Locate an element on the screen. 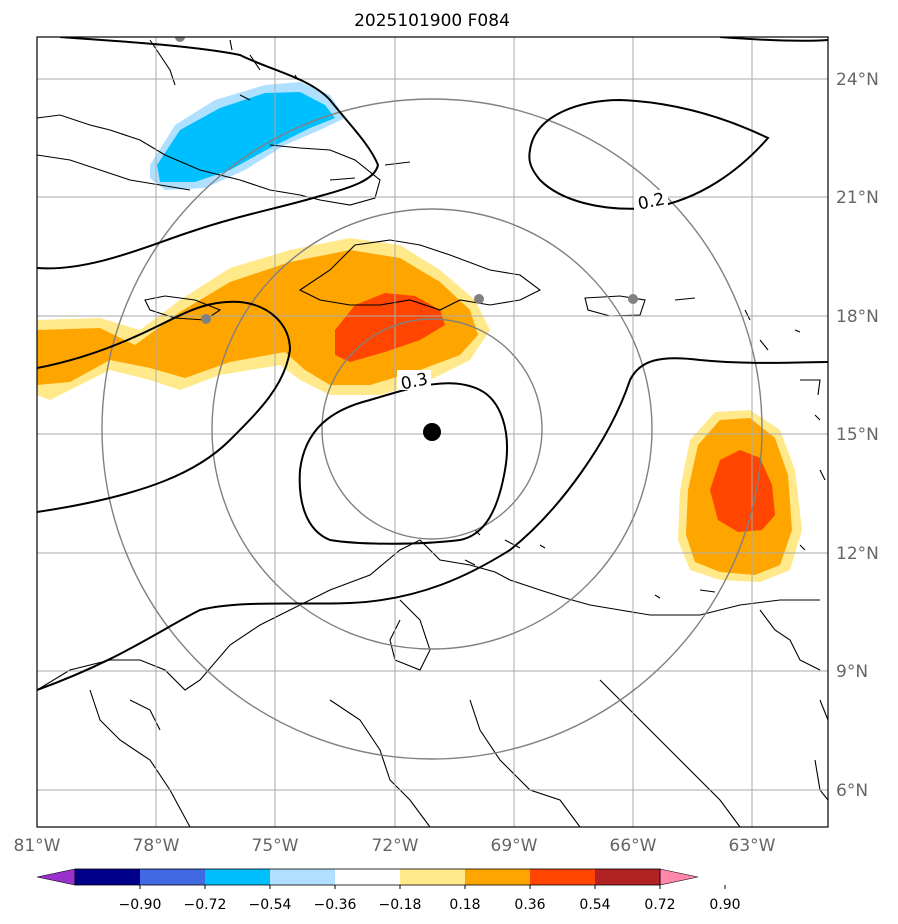 This screenshot has height=924, width=898. lat-label: 12°N is located at coordinates (857, 554).